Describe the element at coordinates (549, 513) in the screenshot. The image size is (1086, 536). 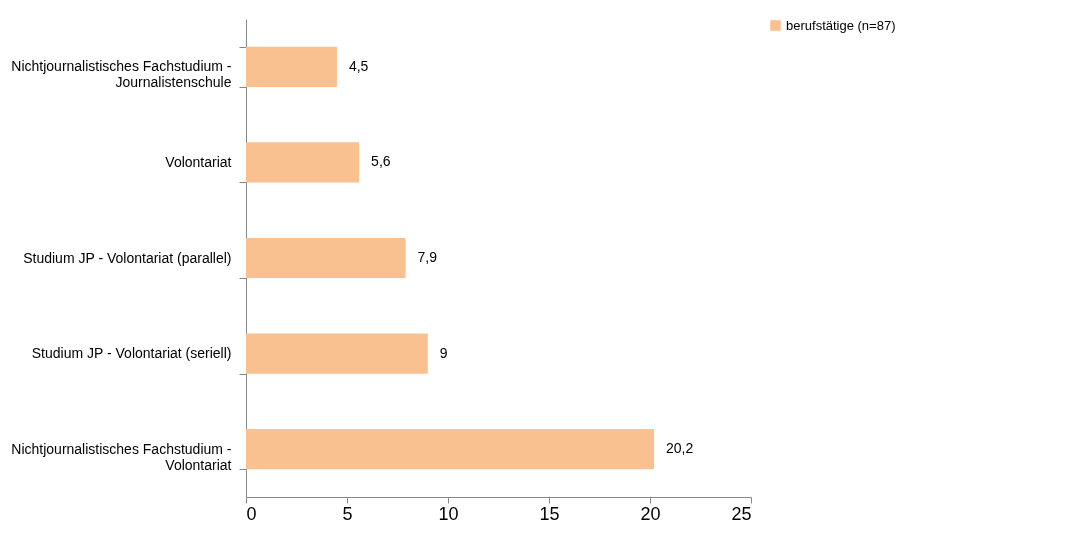
I see `x-tick-label: 15` at that location.